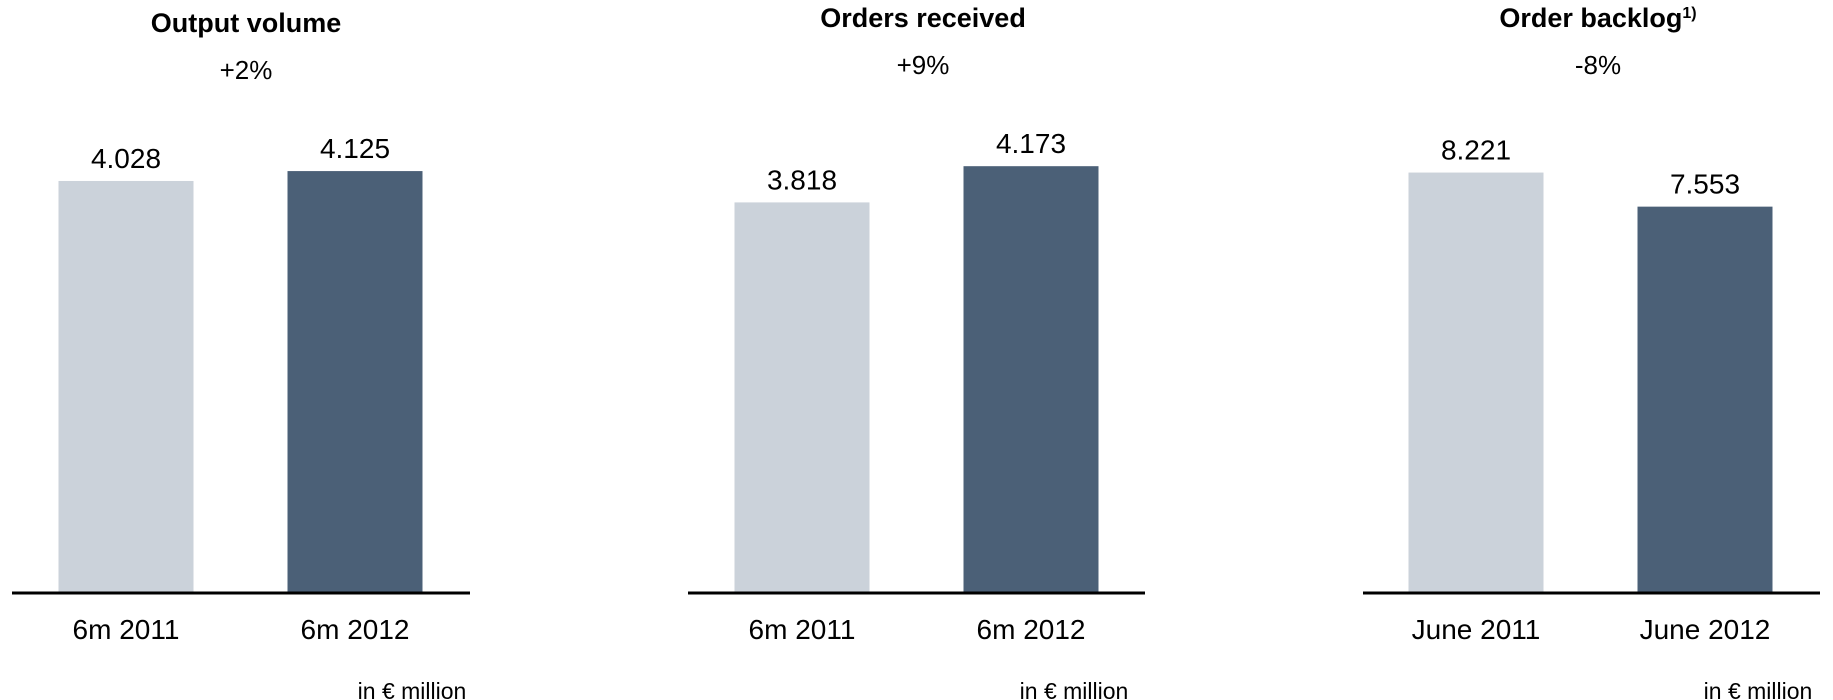 This screenshot has height=700, width=1833. I want to click on footnote-marker: 1), so click(1689, 13).